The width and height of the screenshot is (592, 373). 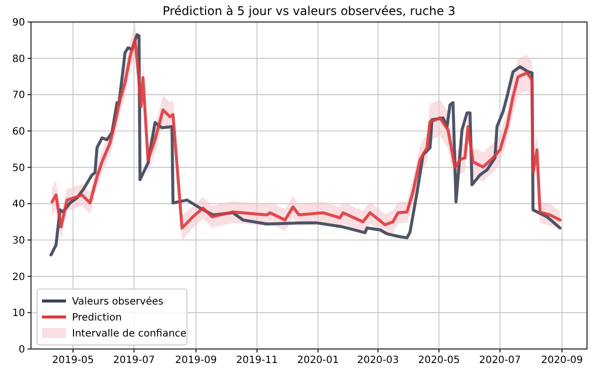 What do you see at coordinates (439, 360) in the screenshot?
I see `x-tick-label: 2020-05` at bounding box center [439, 360].